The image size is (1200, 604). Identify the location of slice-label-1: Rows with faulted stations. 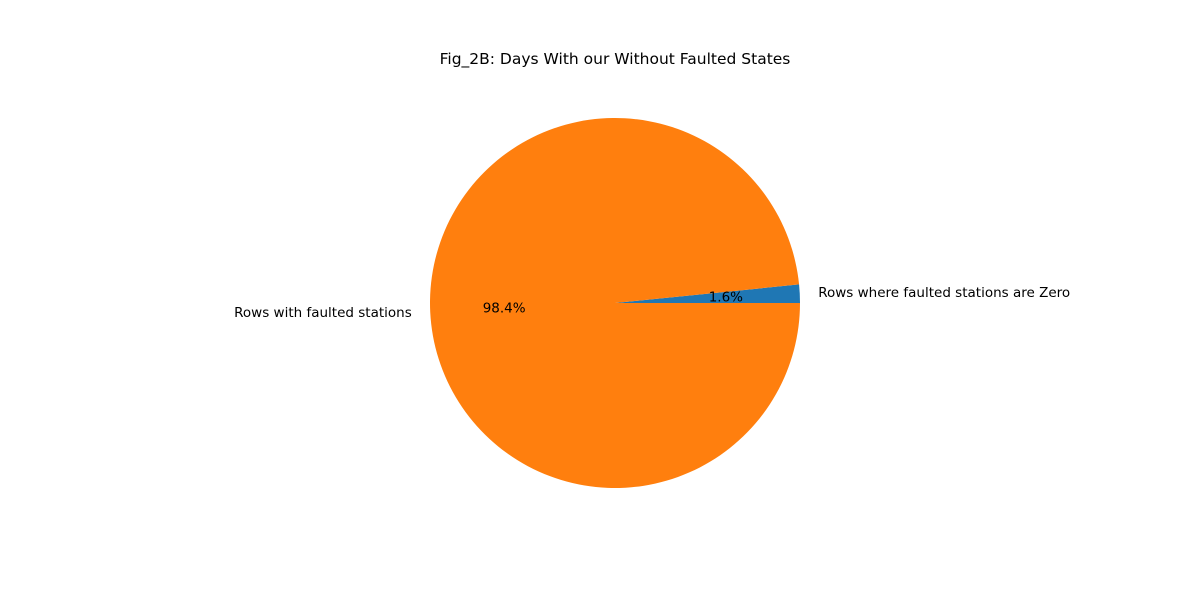
(323, 313).